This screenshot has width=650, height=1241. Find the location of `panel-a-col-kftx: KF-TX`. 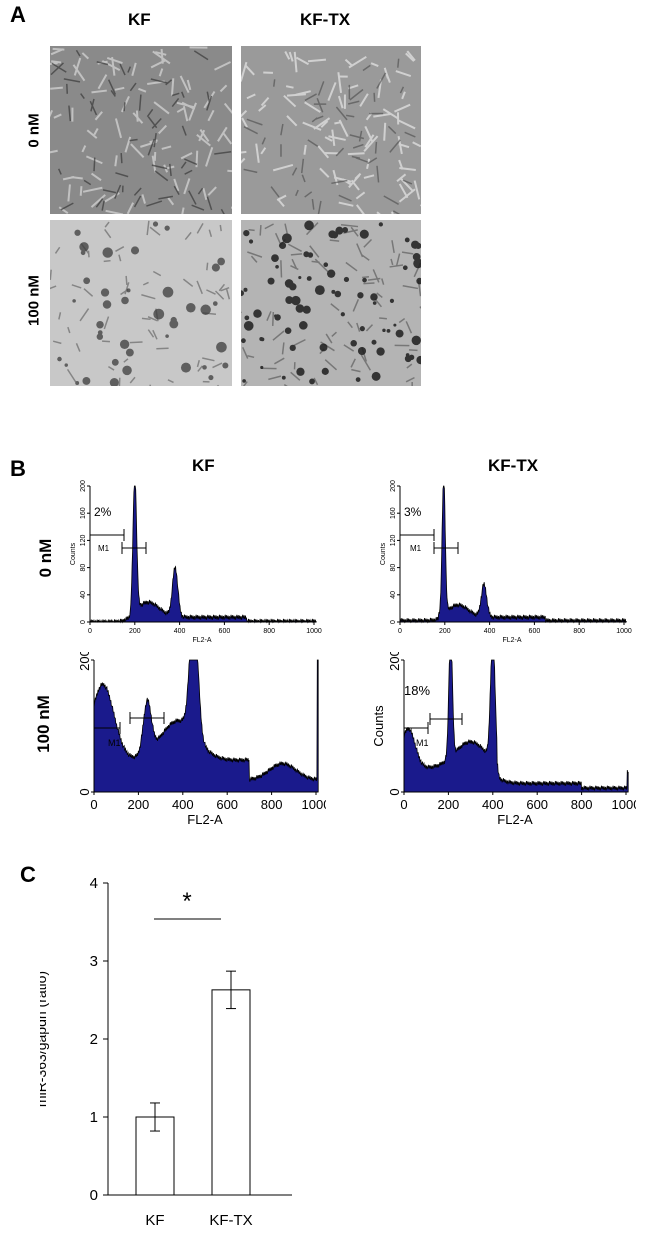

panel-a-col-kftx: KF-TX is located at coordinates (325, 19).